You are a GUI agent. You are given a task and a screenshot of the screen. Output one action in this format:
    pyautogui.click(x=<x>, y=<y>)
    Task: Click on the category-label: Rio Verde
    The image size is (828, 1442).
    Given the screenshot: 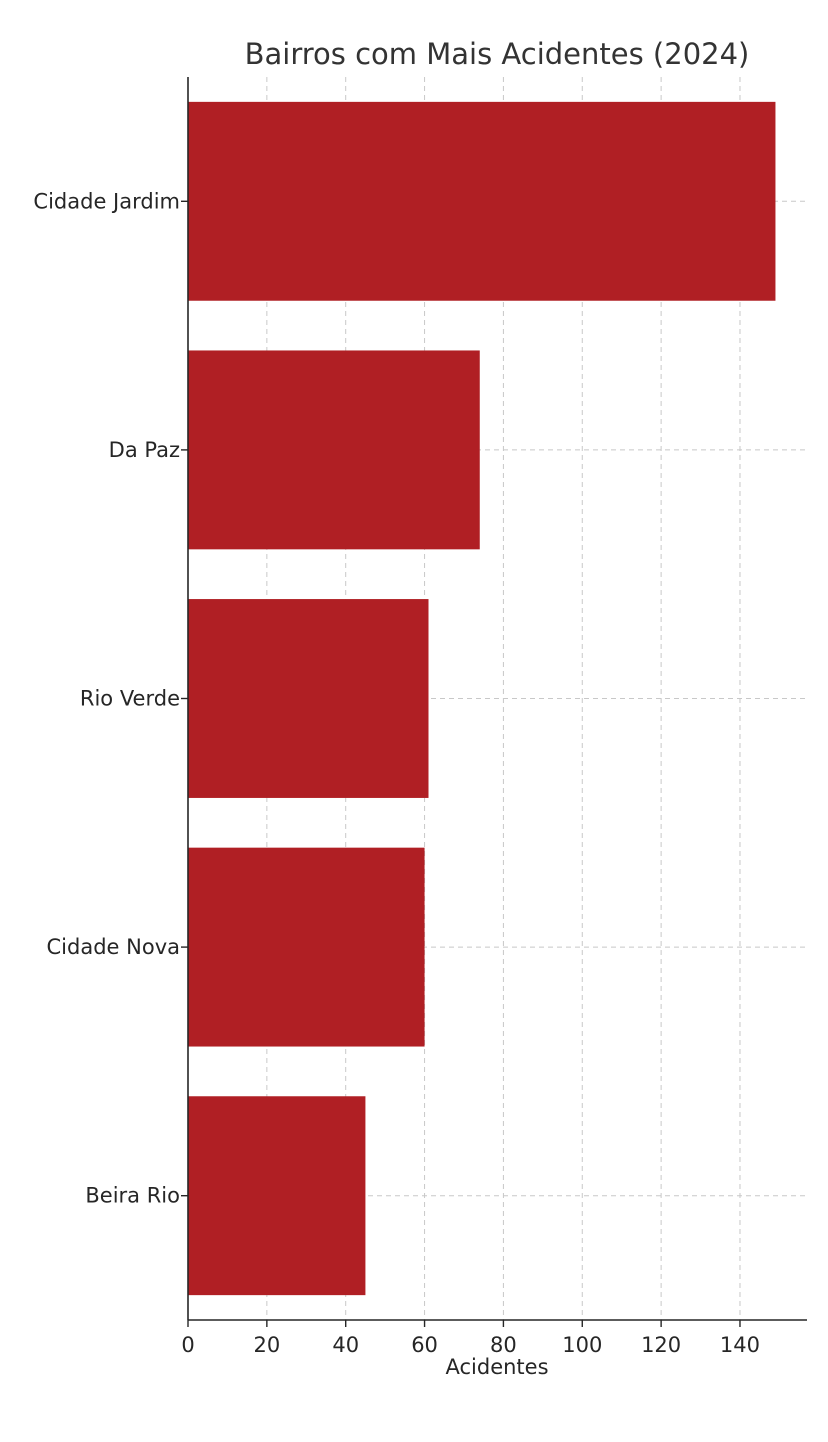 What is the action you would take?
    pyautogui.click(x=130, y=699)
    